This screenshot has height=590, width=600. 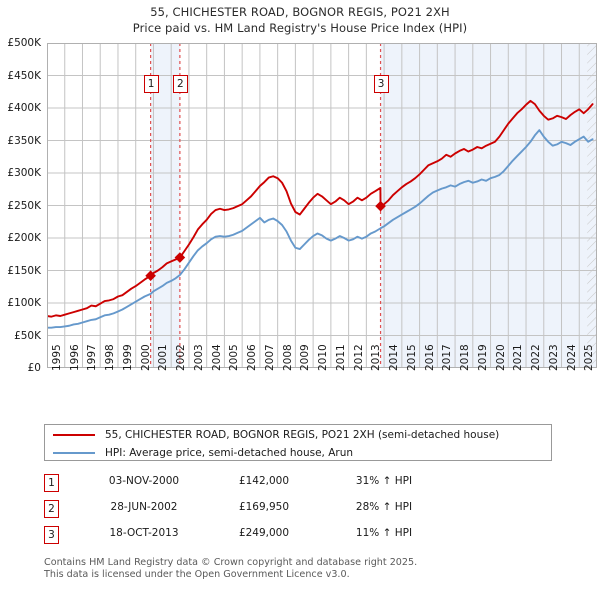 What do you see at coordinates (411, 357) in the screenshot?
I see `x-axis-tick-label: 2015` at bounding box center [411, 357].